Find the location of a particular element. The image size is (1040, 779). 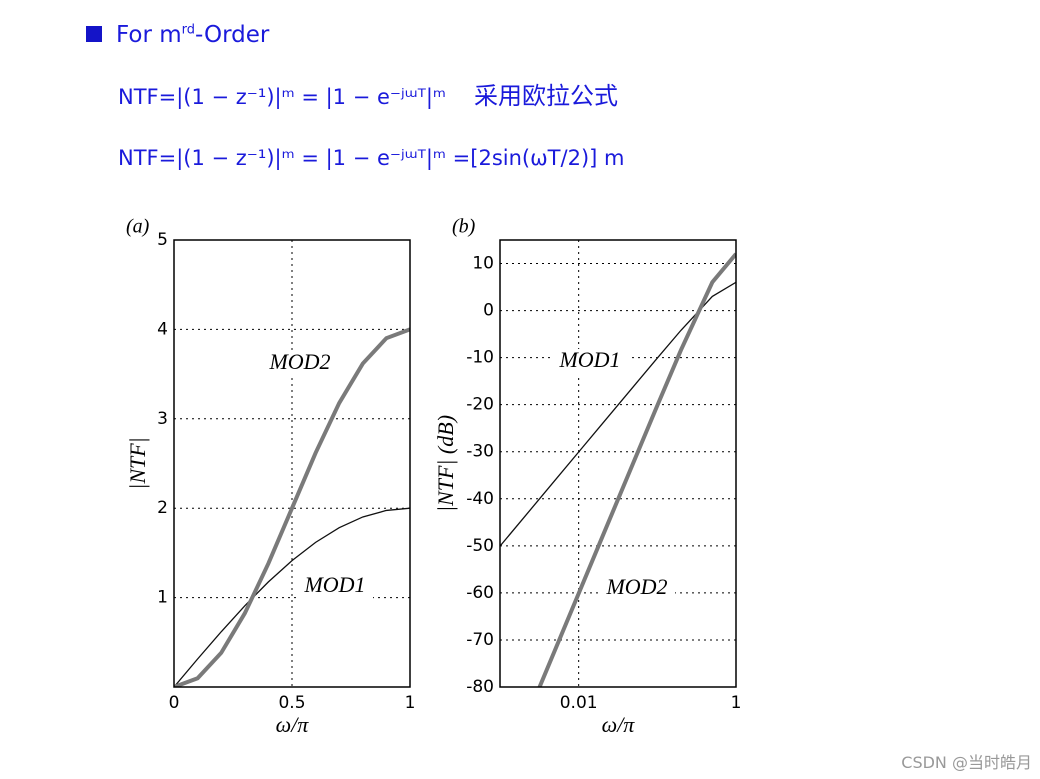

watermark: CSDN @当时皓月 is located at coordinates (966, 762).